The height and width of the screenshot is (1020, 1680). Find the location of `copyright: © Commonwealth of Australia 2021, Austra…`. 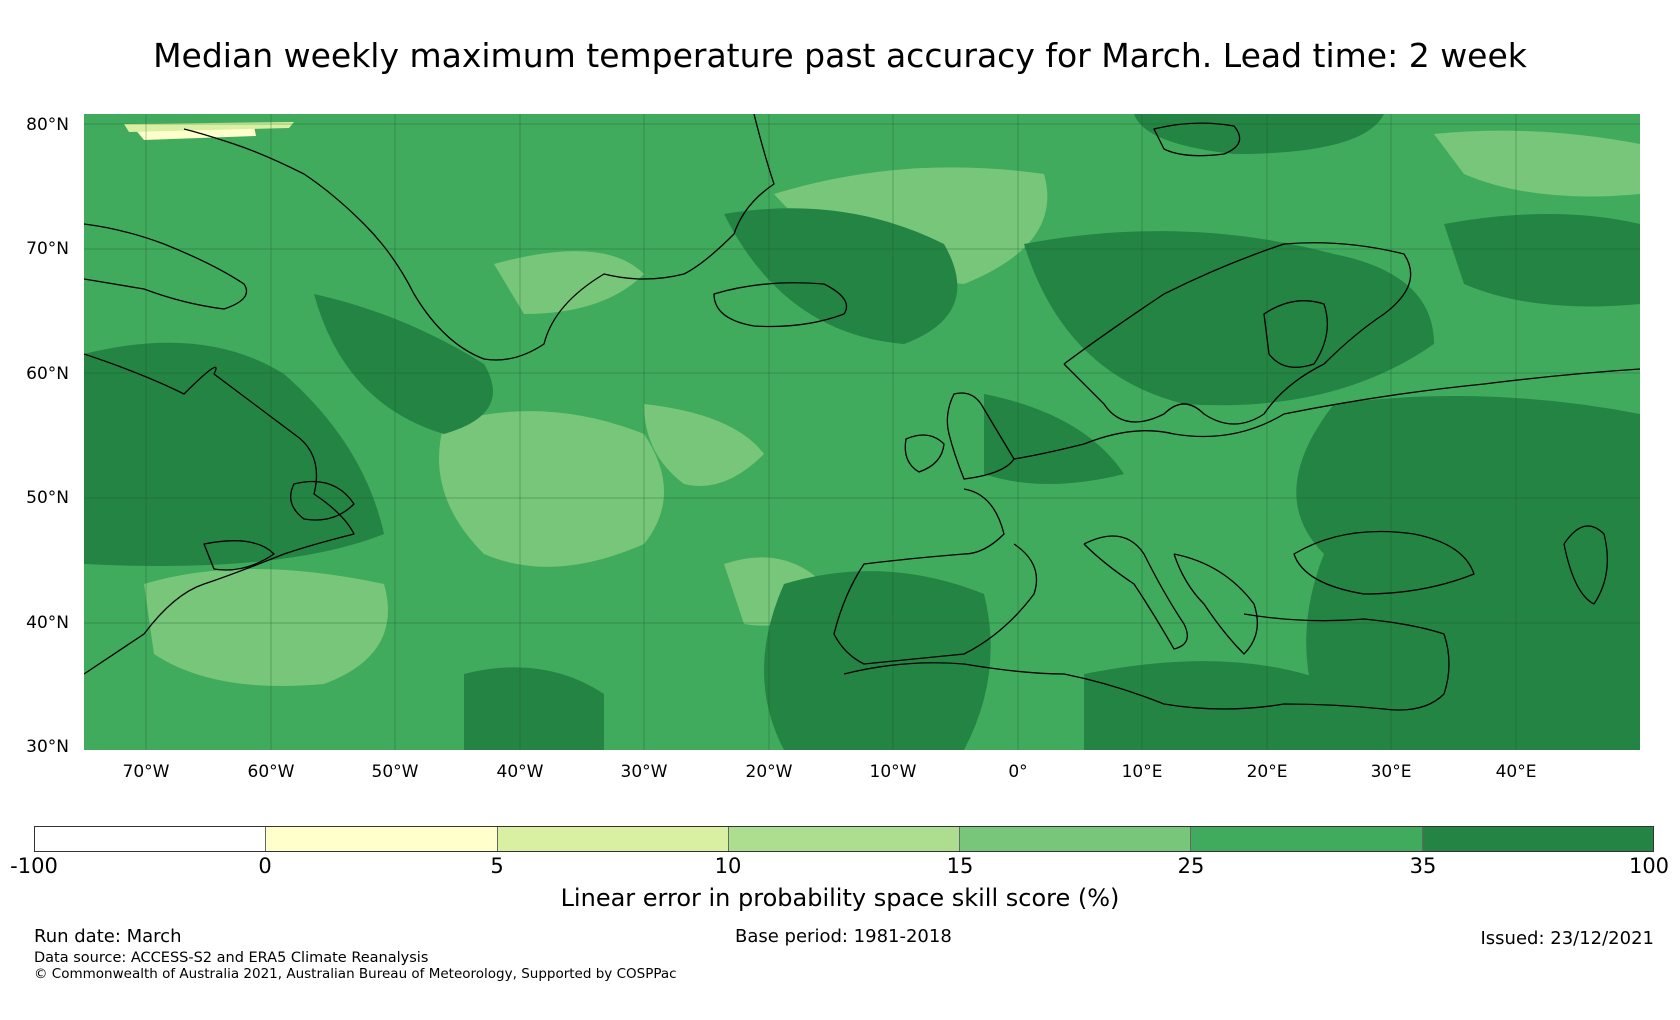

copyright: © Commonwealth of Australia 2021, Austra… is located at coordinates (355, 974).